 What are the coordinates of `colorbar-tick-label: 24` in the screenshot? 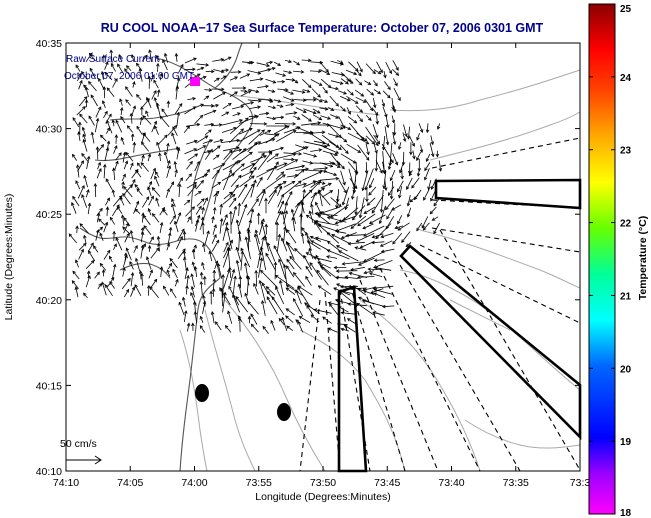 It's located at (626, 78).